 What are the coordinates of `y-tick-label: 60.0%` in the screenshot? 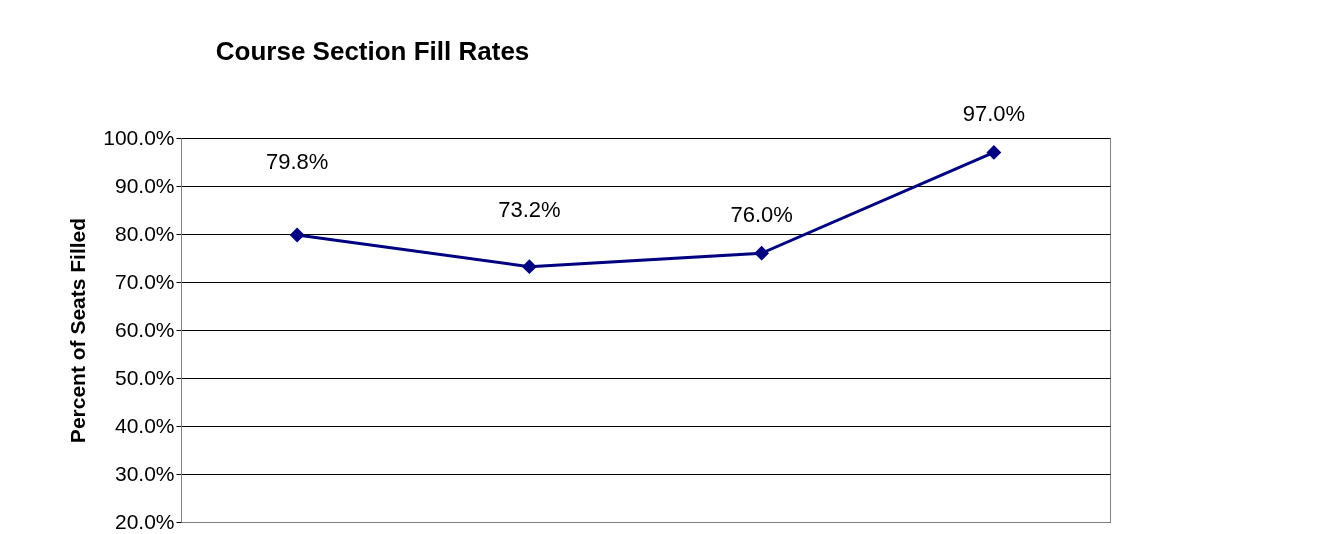 It's located at (144, 329).